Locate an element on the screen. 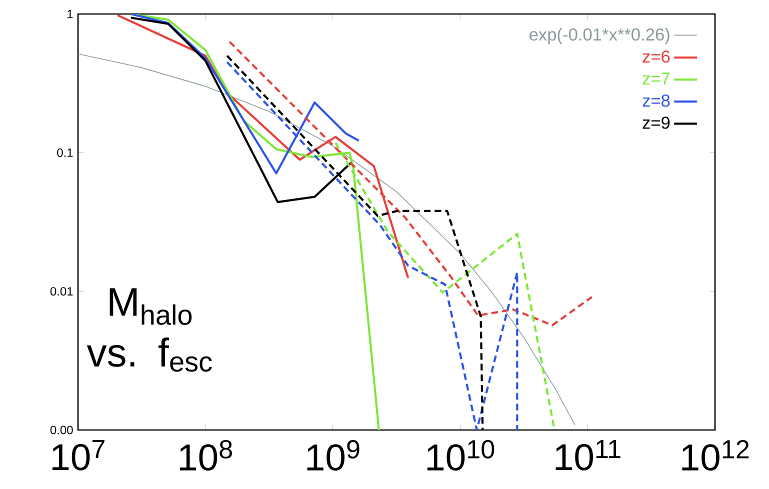  x-tick-label: 10$^{11}$ is located at coordinates (588, 455).